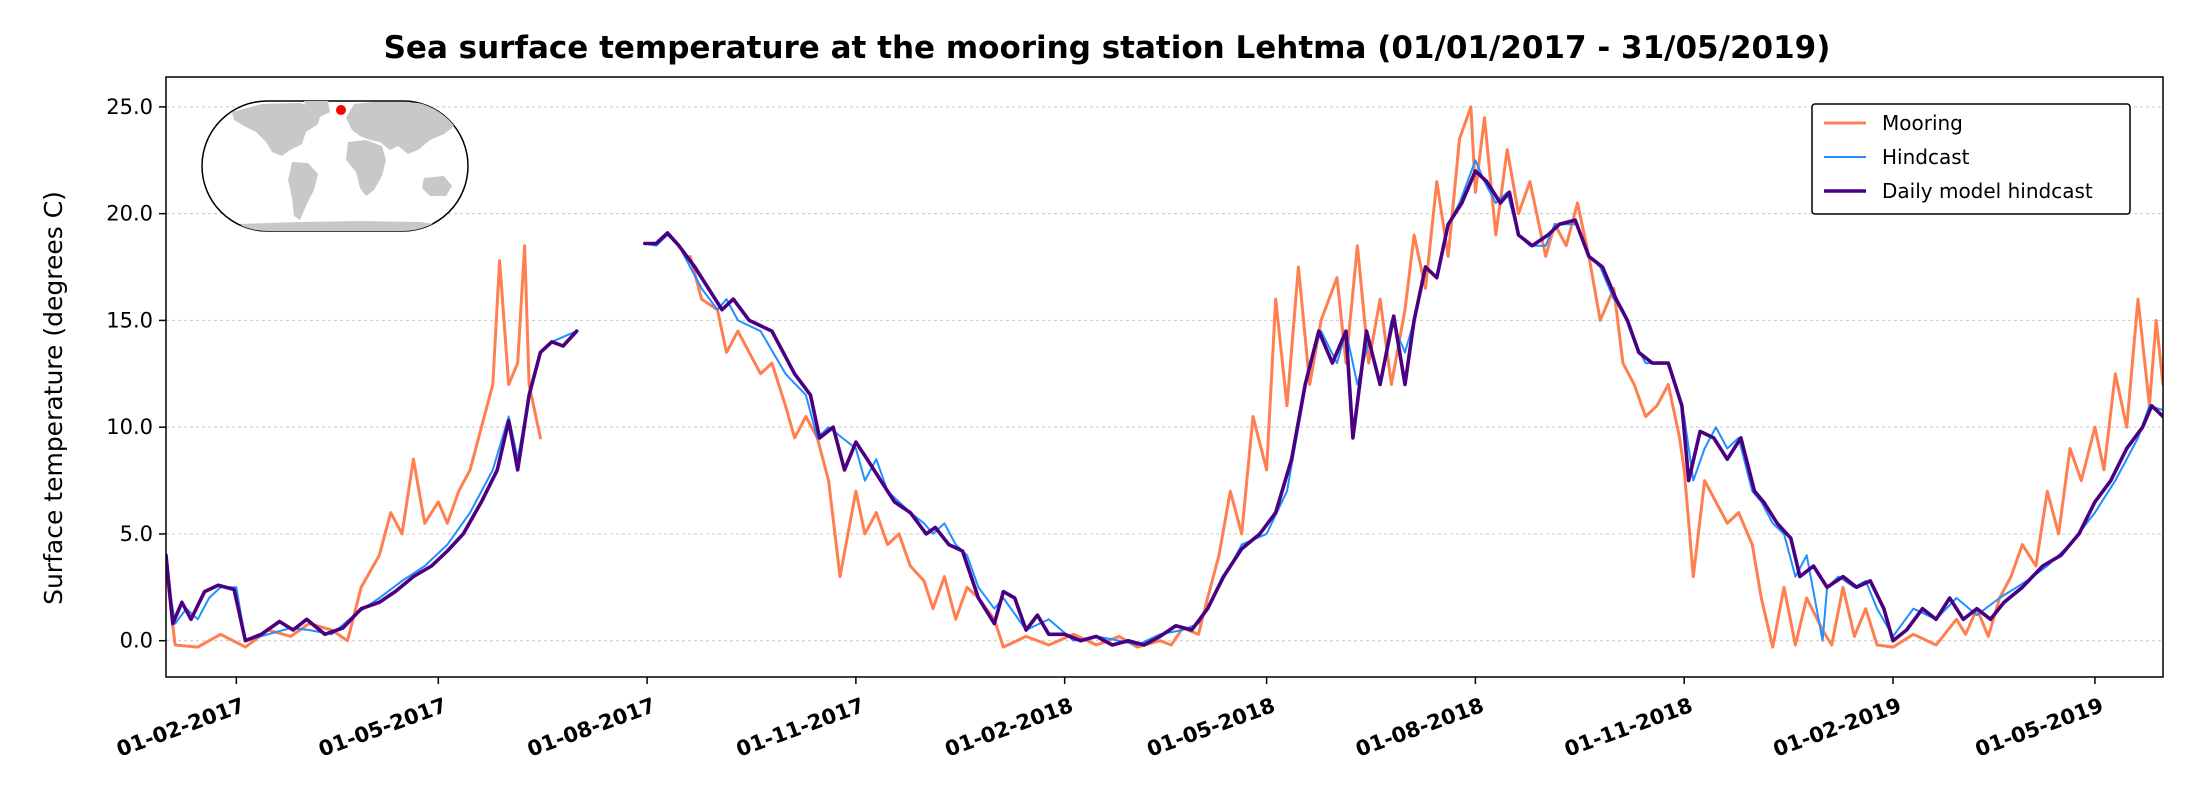 Image resolution: width=2200 pixels, height=800 pixels. I want to click on x-tick-label: 01-05-2019, so click(2039, 727).